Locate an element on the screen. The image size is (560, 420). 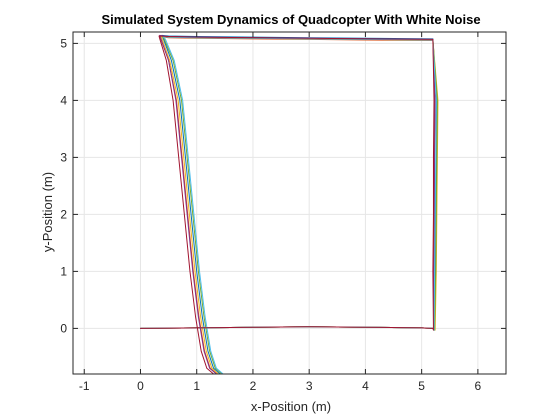
y-tick-label: 2 is located at coordinates (63, 214).